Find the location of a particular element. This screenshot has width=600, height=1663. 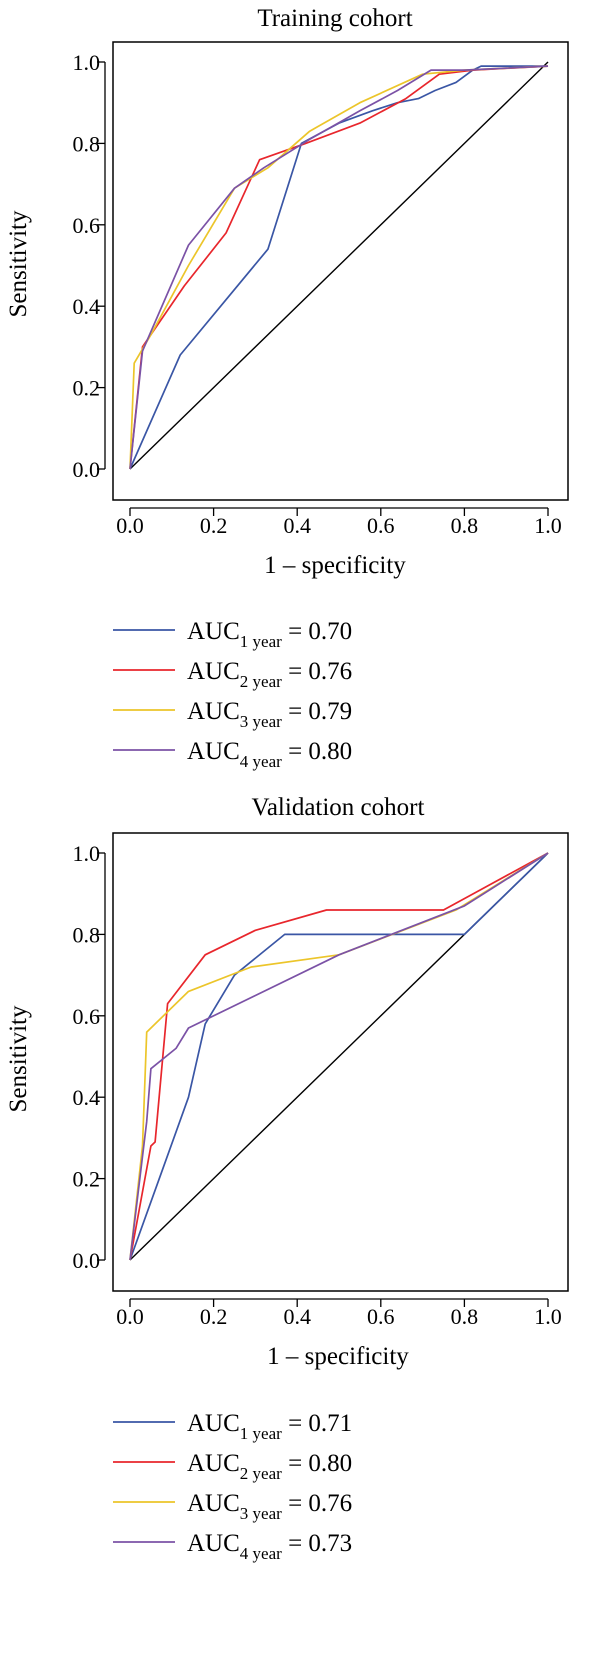

legend-value: = 0.79 is located at coordinates (317, 711).